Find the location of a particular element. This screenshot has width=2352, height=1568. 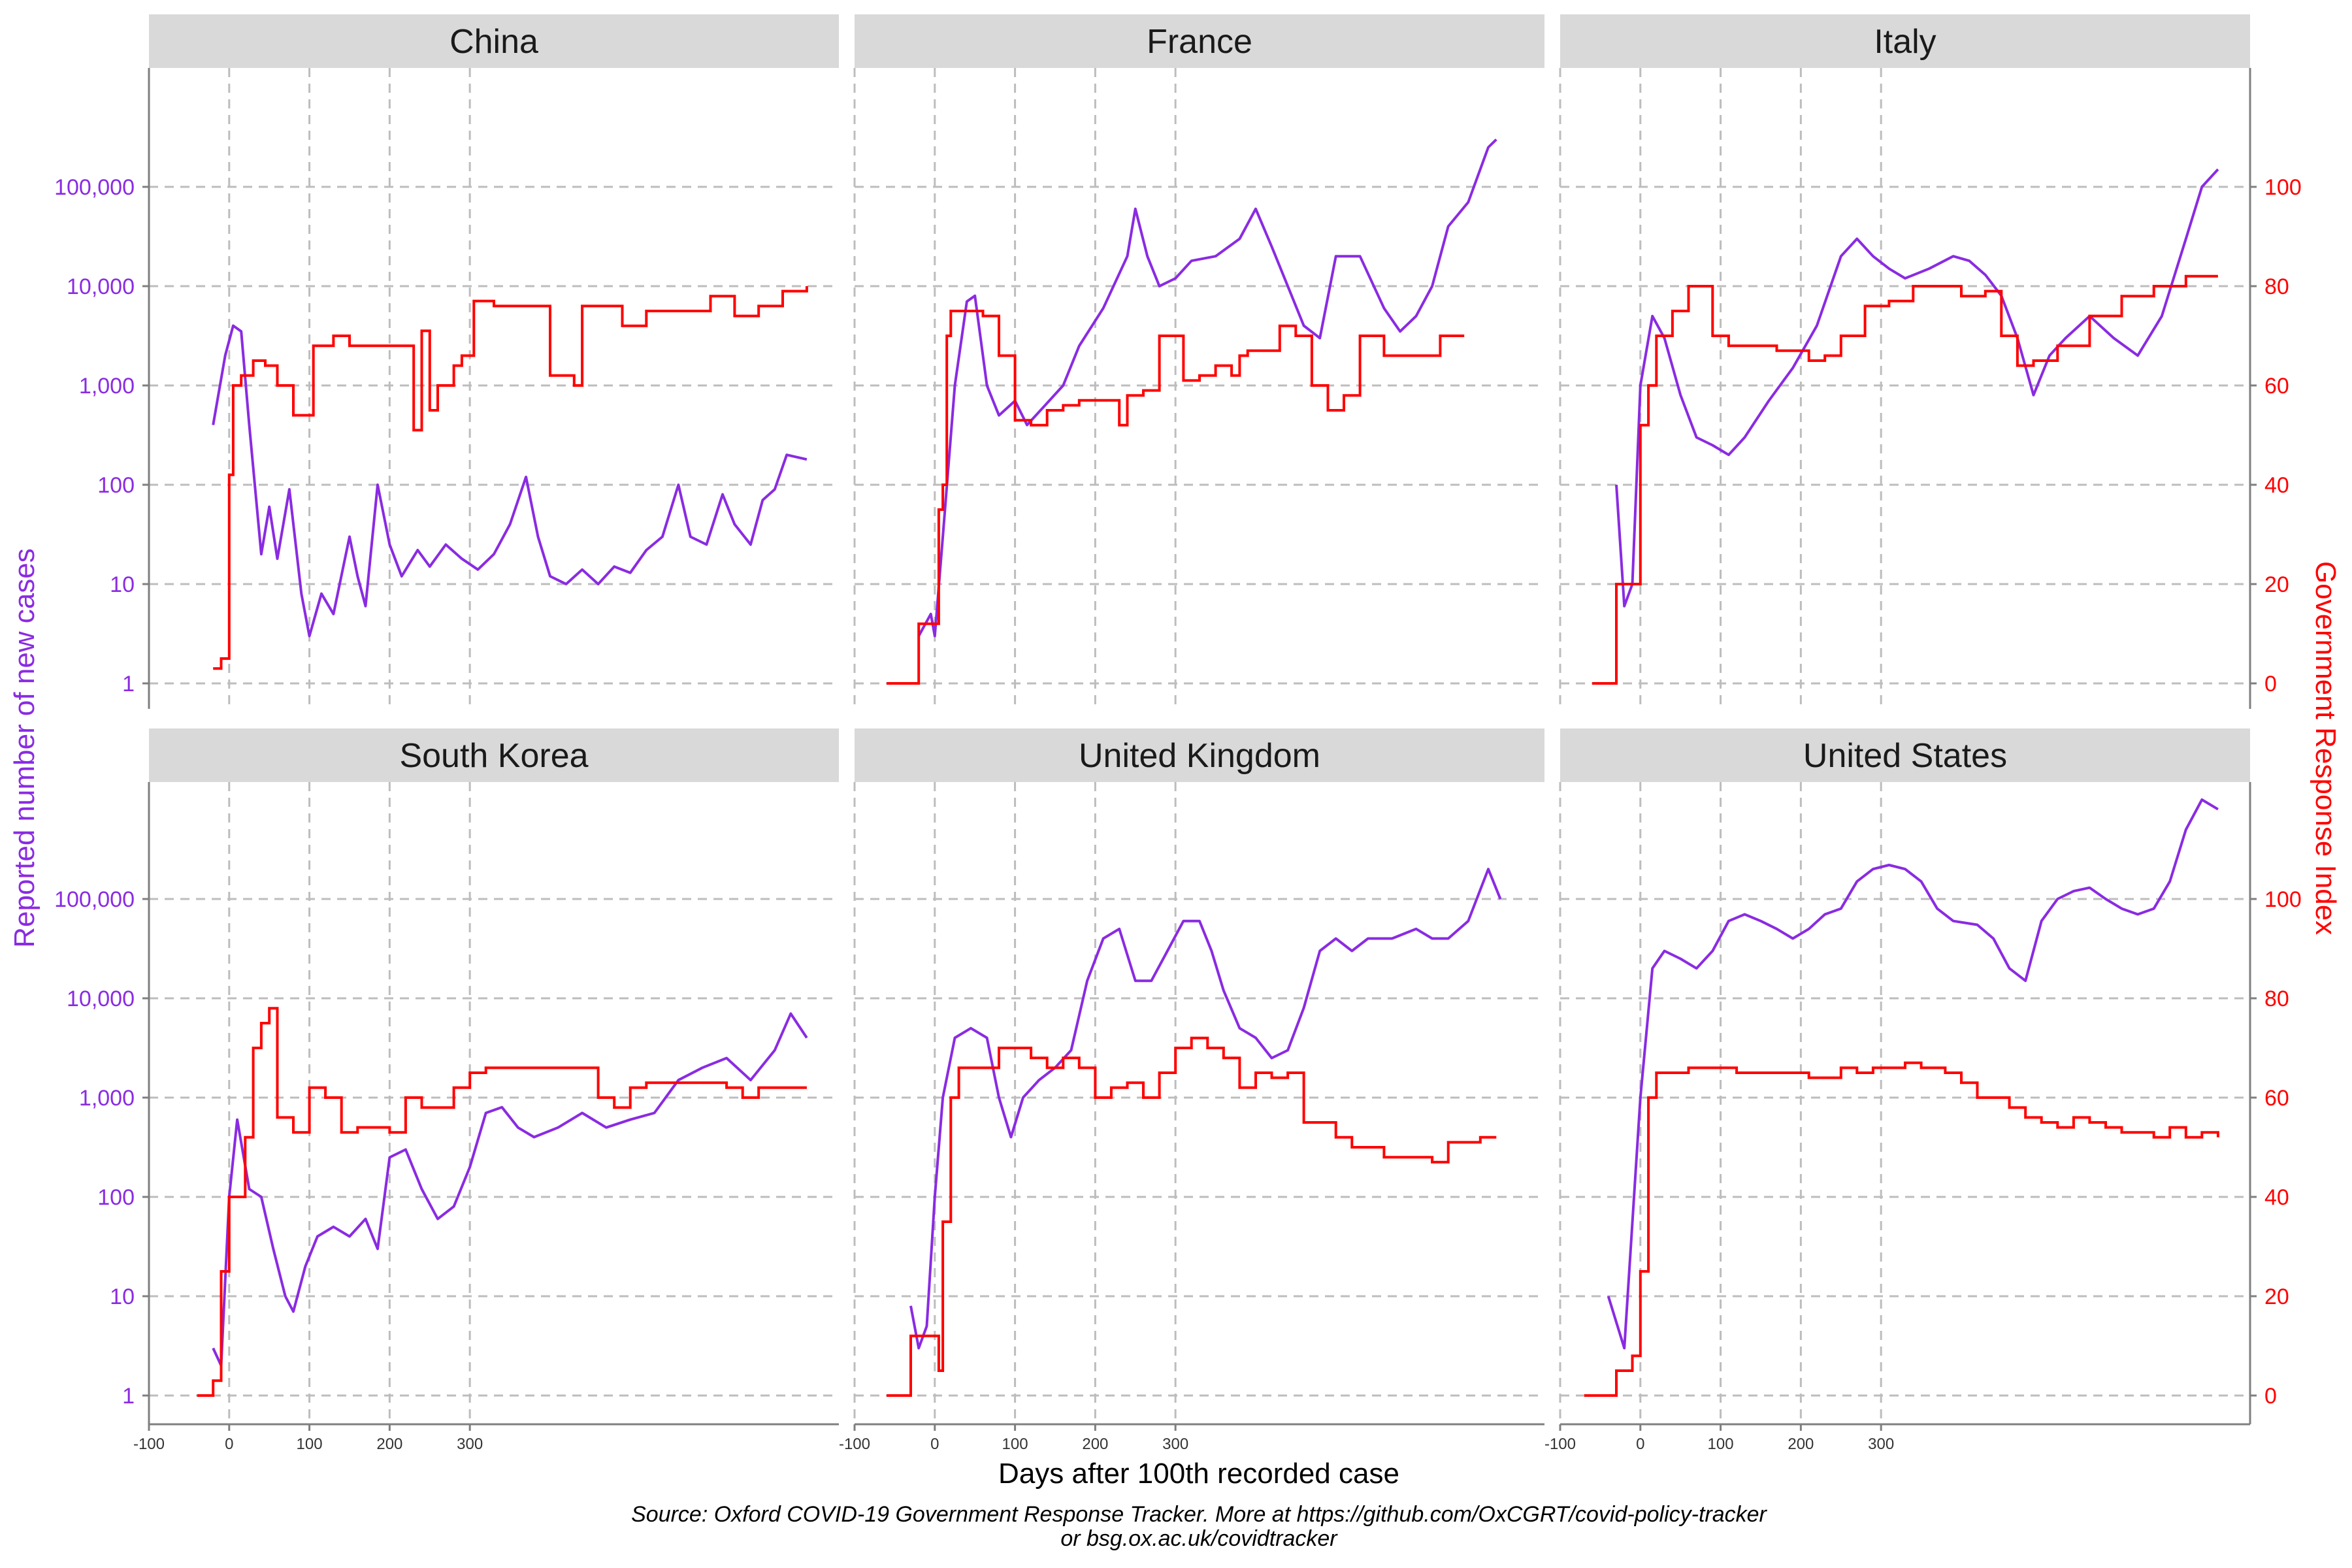

caption-line-2: or bsg.ox.ac.uk/covidtracker is located at coordinates (1199, 1538).